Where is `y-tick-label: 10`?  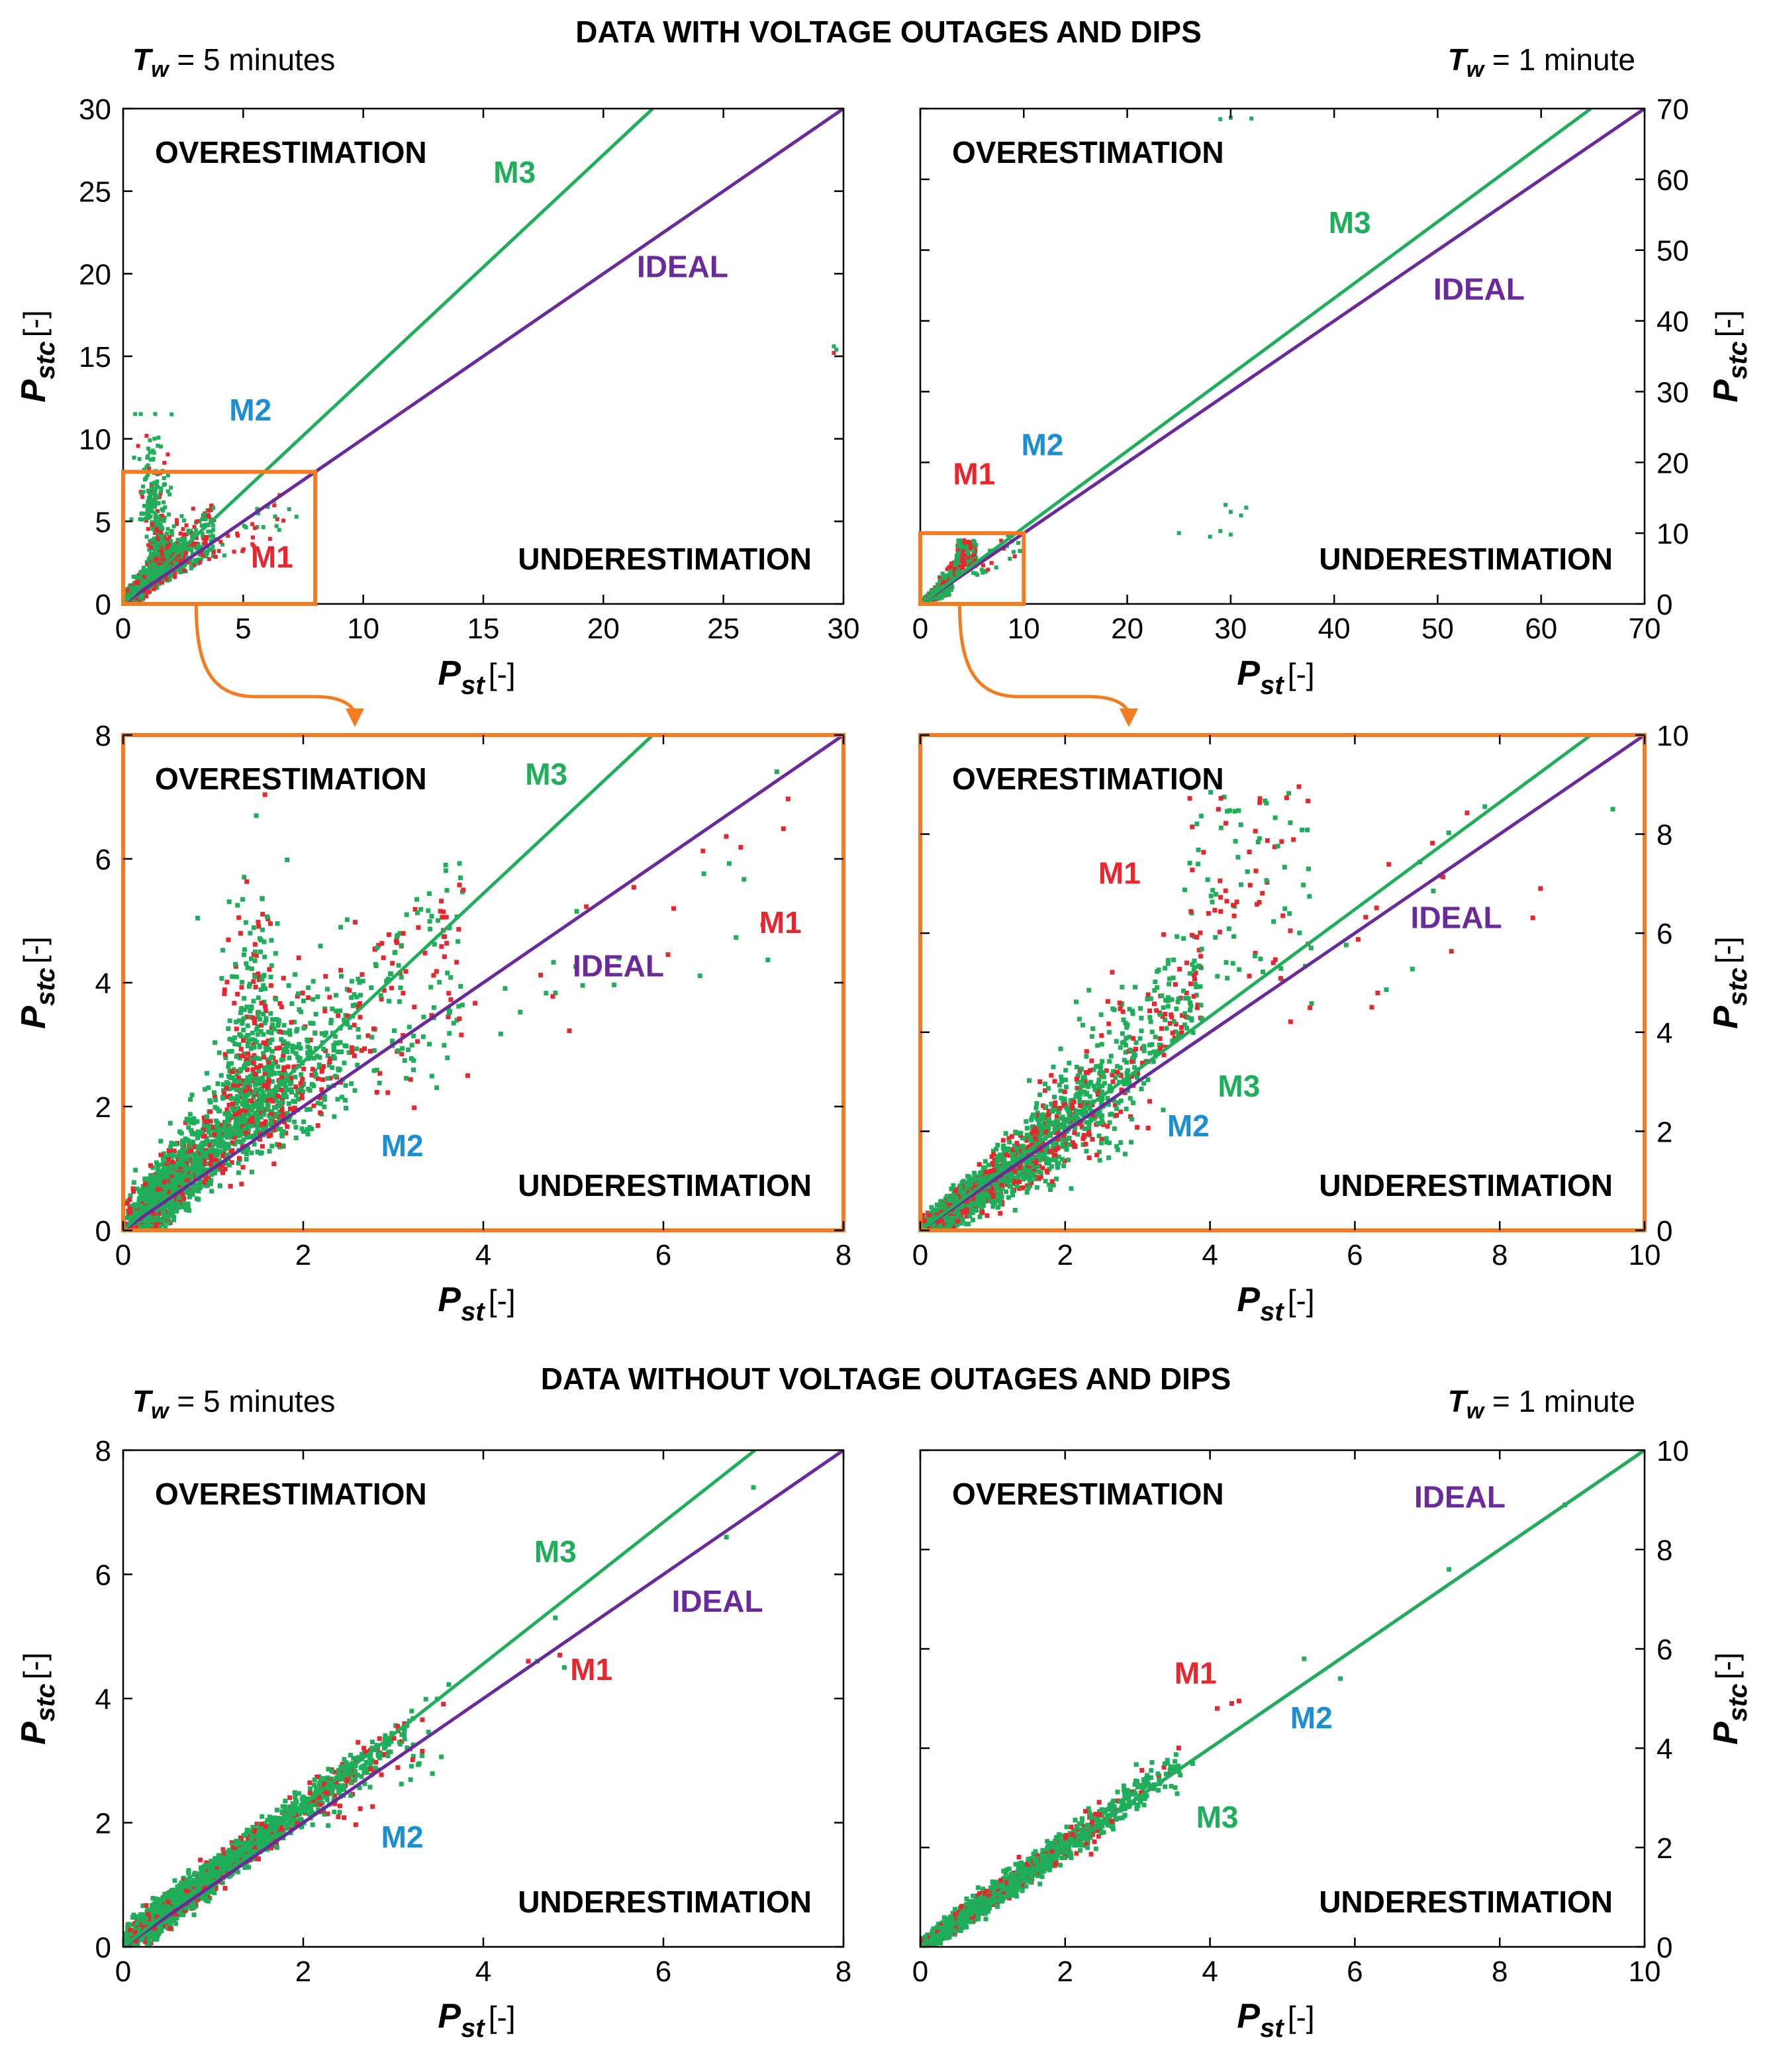
y-tick-label: 10 is located at coordinates (95, 440).